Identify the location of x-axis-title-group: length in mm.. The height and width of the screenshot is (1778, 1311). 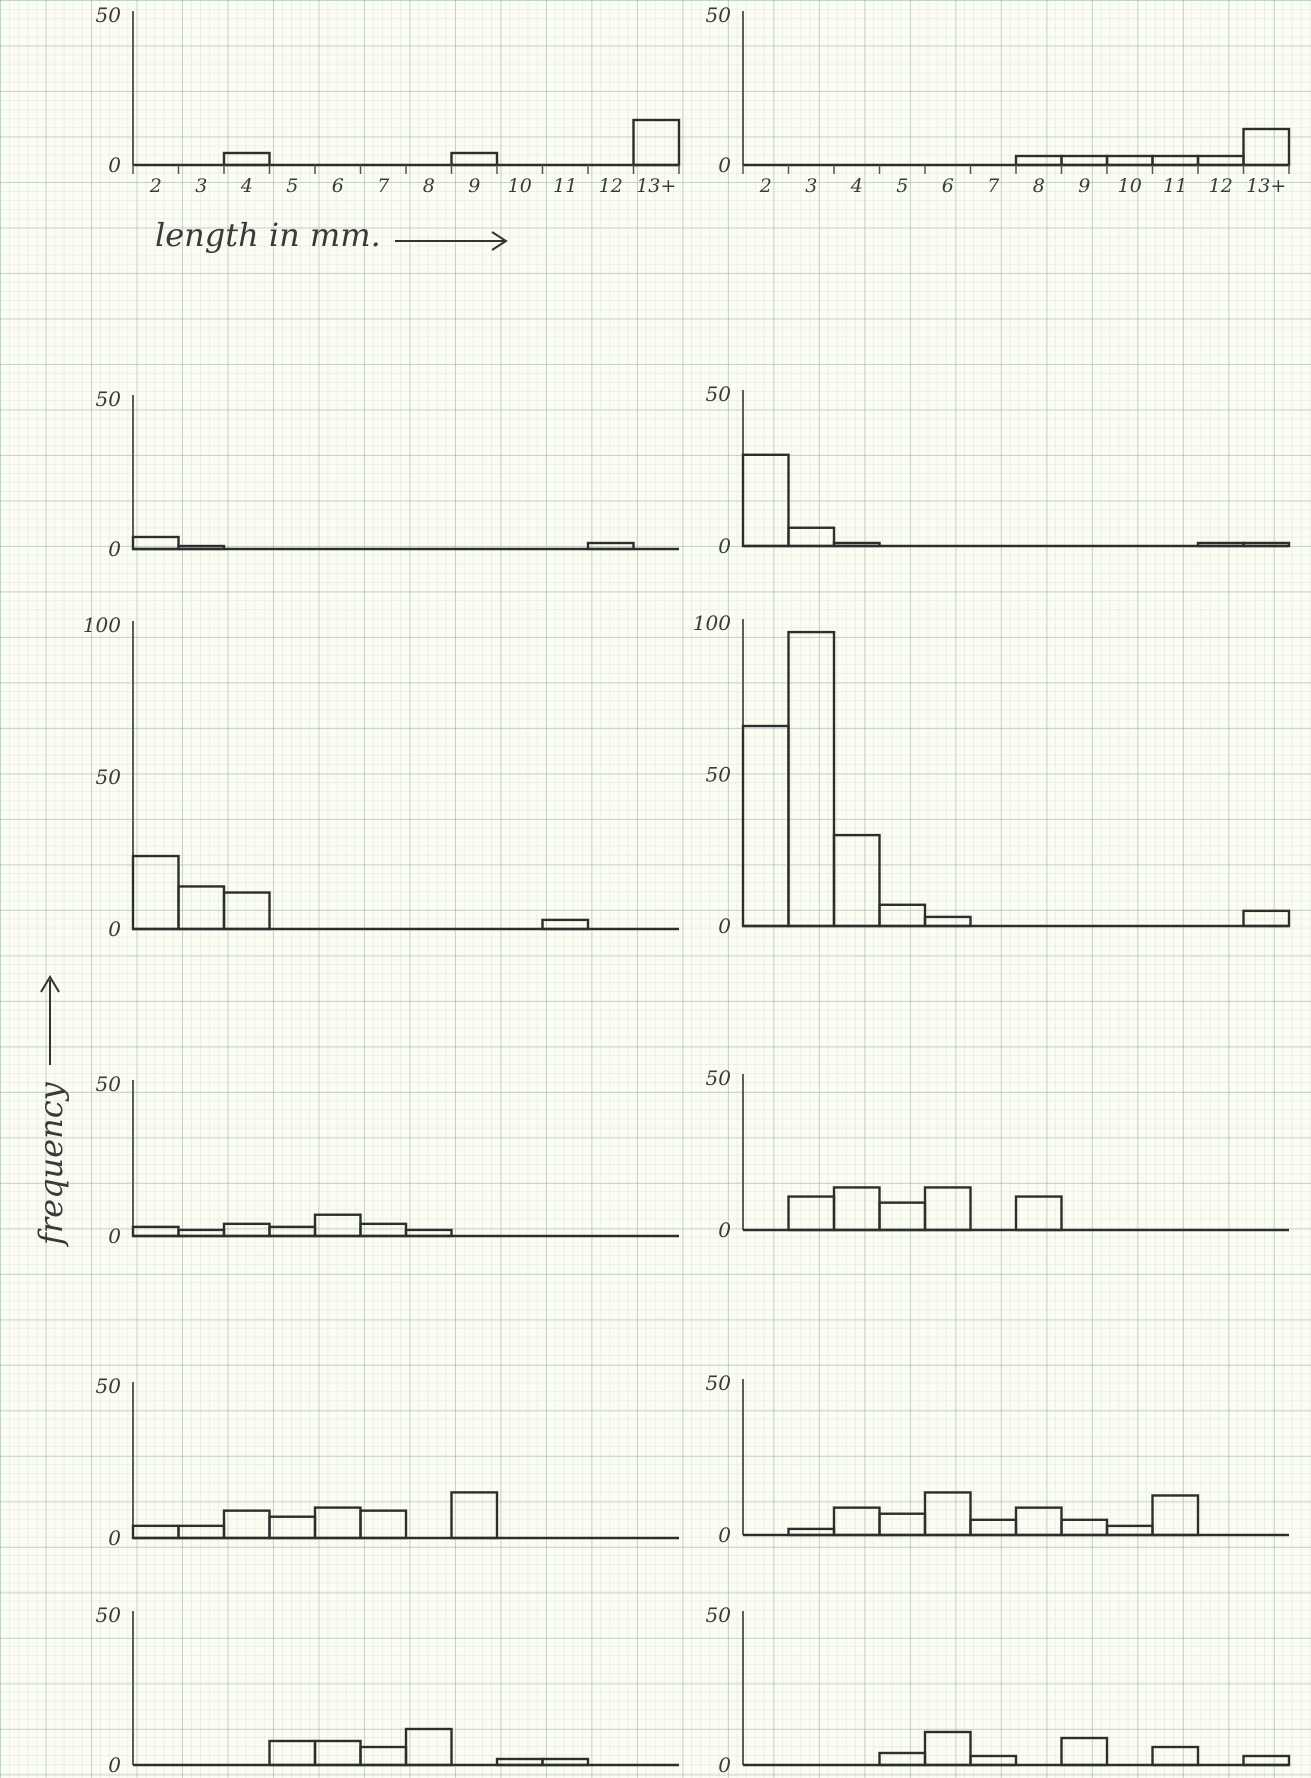
(331, 235).